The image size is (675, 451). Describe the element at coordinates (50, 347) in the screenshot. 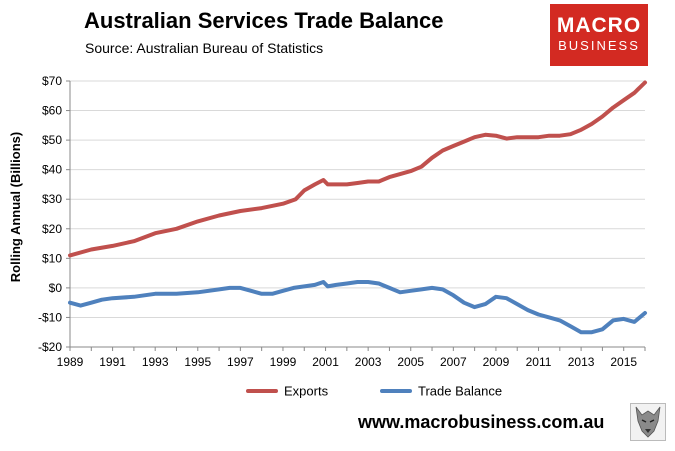

I see `y-tick-label: -$20` at that location.